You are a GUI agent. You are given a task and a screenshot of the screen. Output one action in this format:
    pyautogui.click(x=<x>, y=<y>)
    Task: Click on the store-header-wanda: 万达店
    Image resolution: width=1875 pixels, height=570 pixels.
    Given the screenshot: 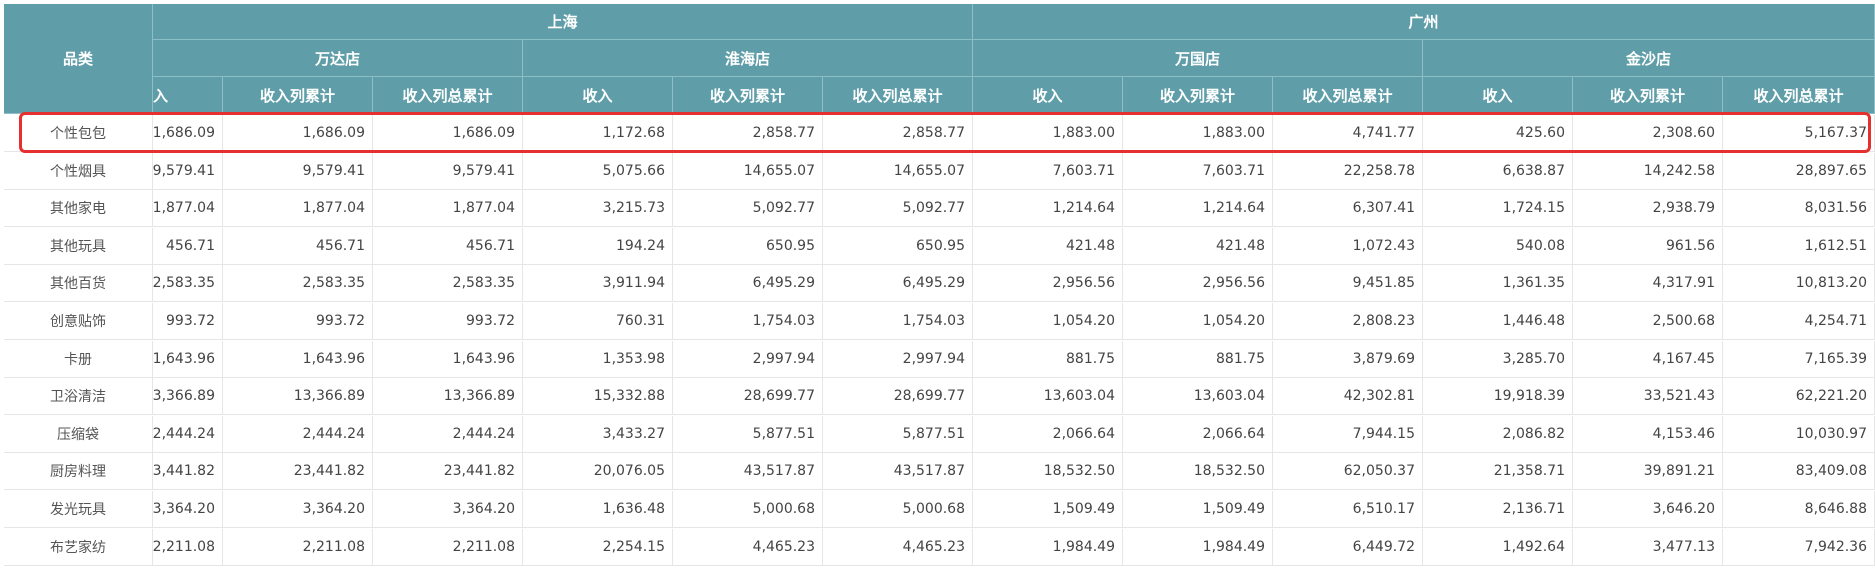 What is the action you would take?
    pyautogui.click(x=338, y=58)
    